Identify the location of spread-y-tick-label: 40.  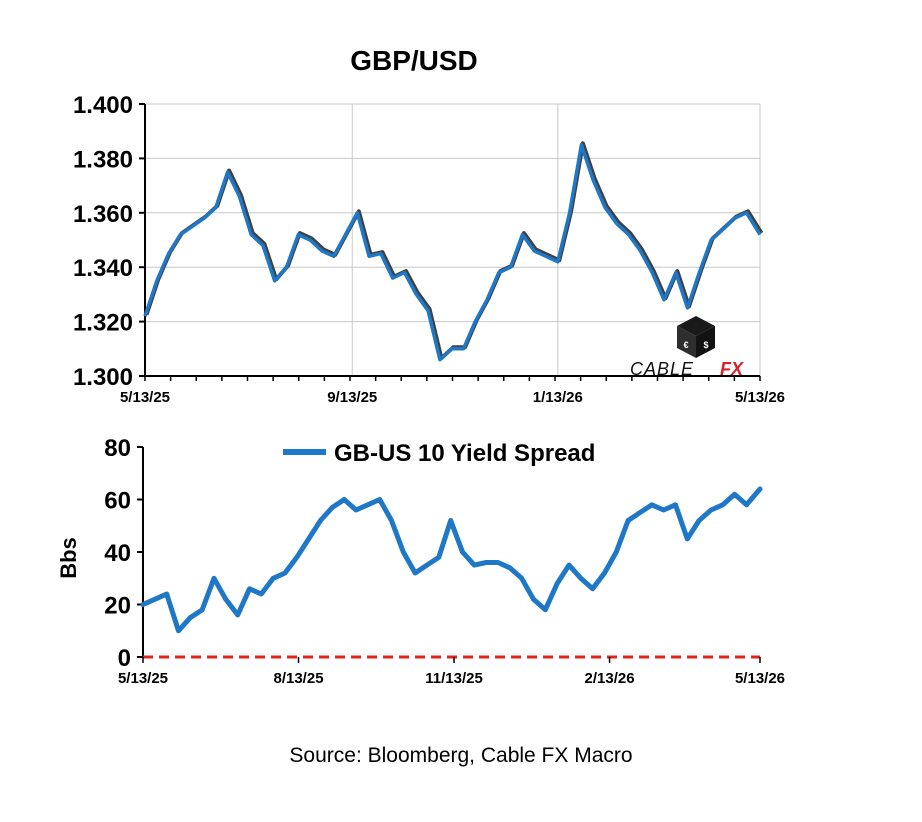
(117, 553).